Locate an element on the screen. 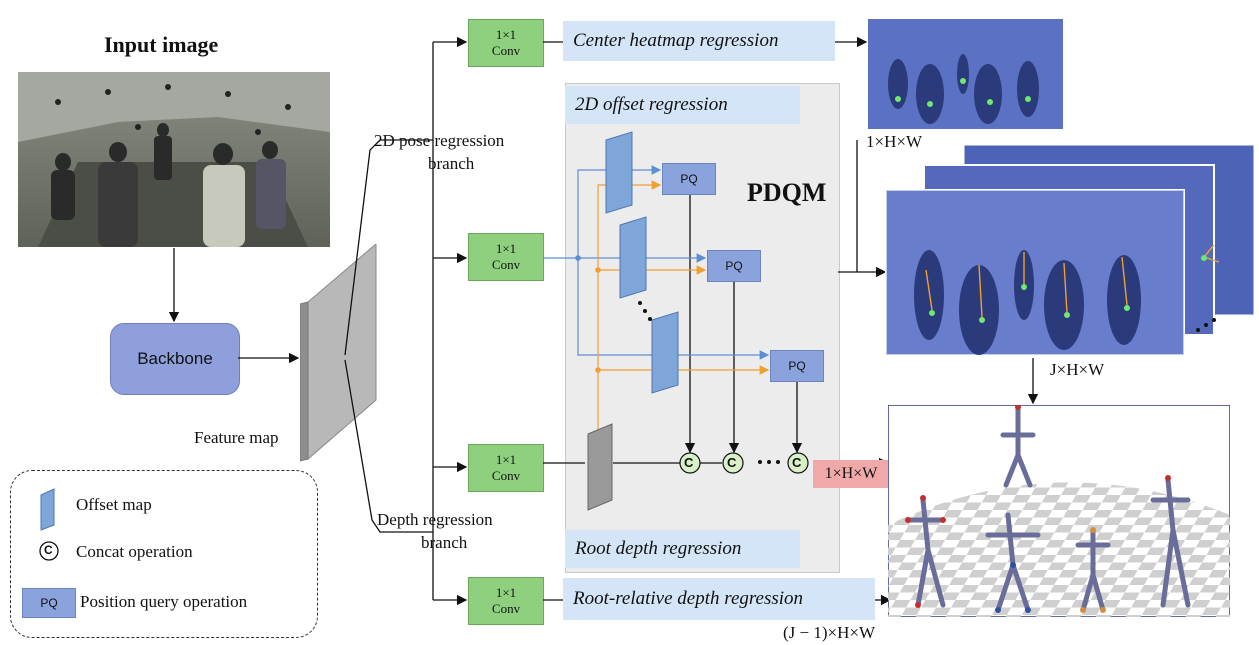 The image size is (1259, 645). feature-map-volume is located at coordinates (338, 353).